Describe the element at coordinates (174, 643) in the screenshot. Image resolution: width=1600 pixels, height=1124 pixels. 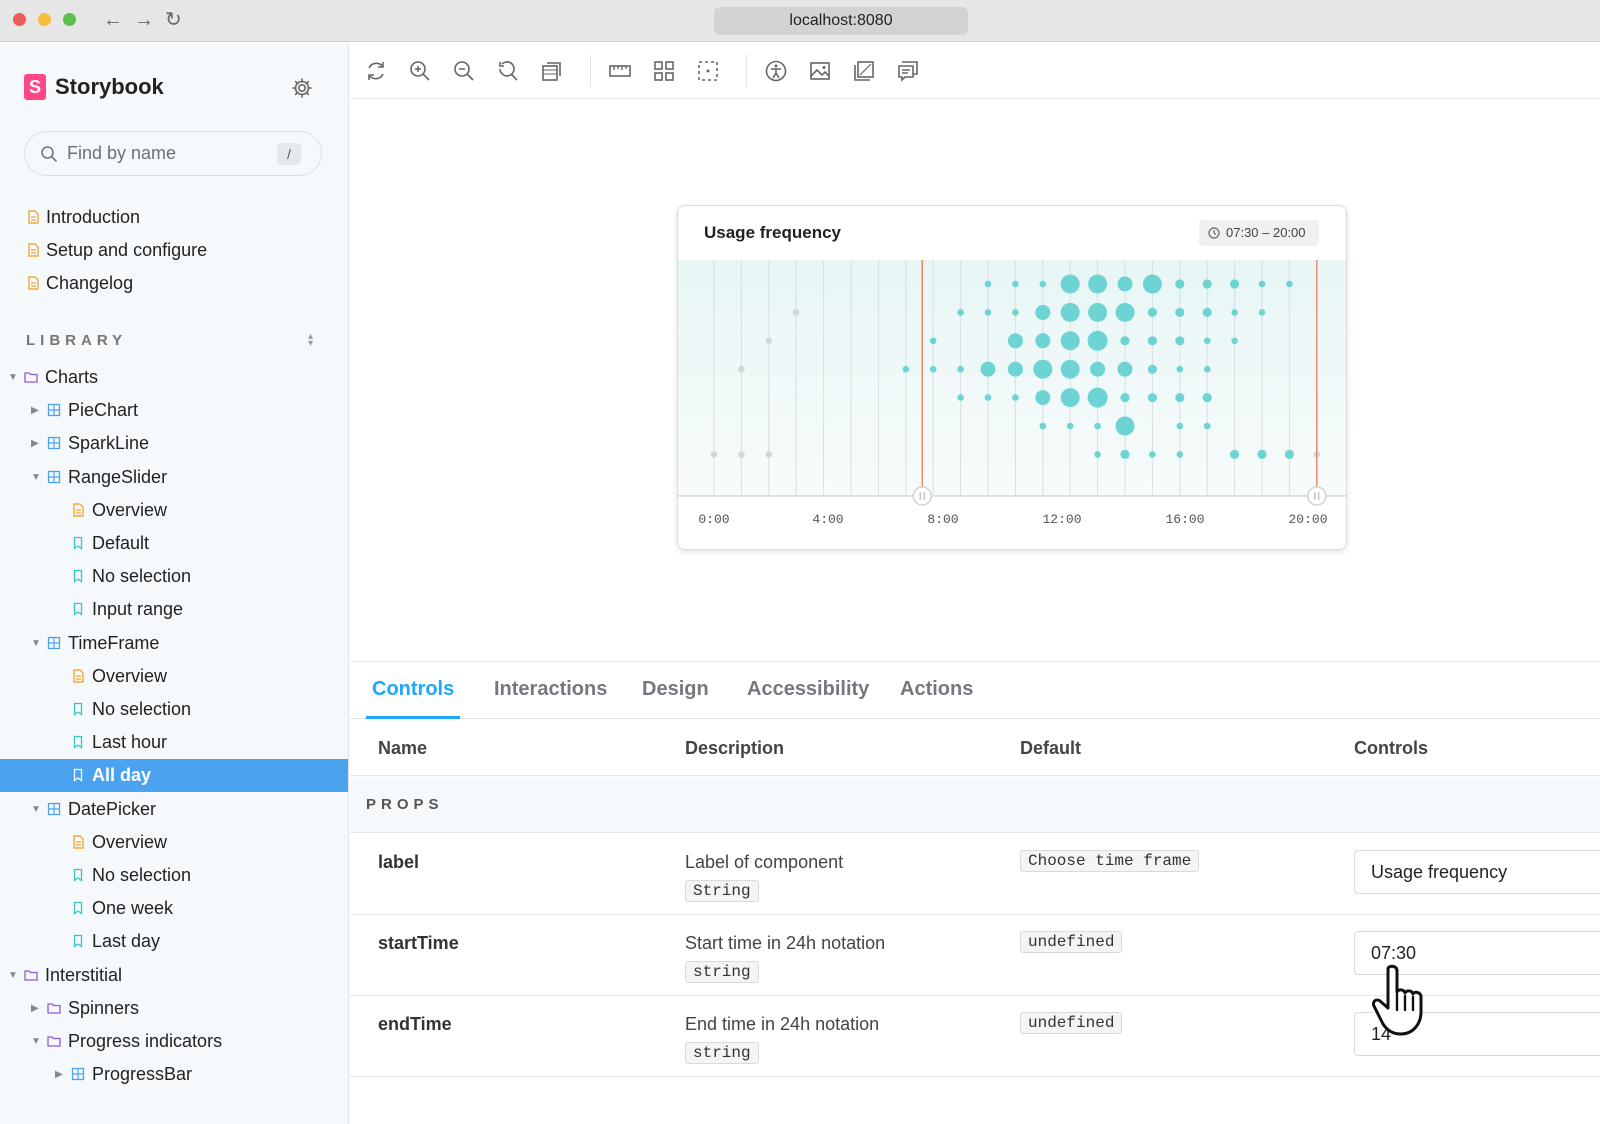
I see `tree-item-component: ▼ TimeFrame` at that location.